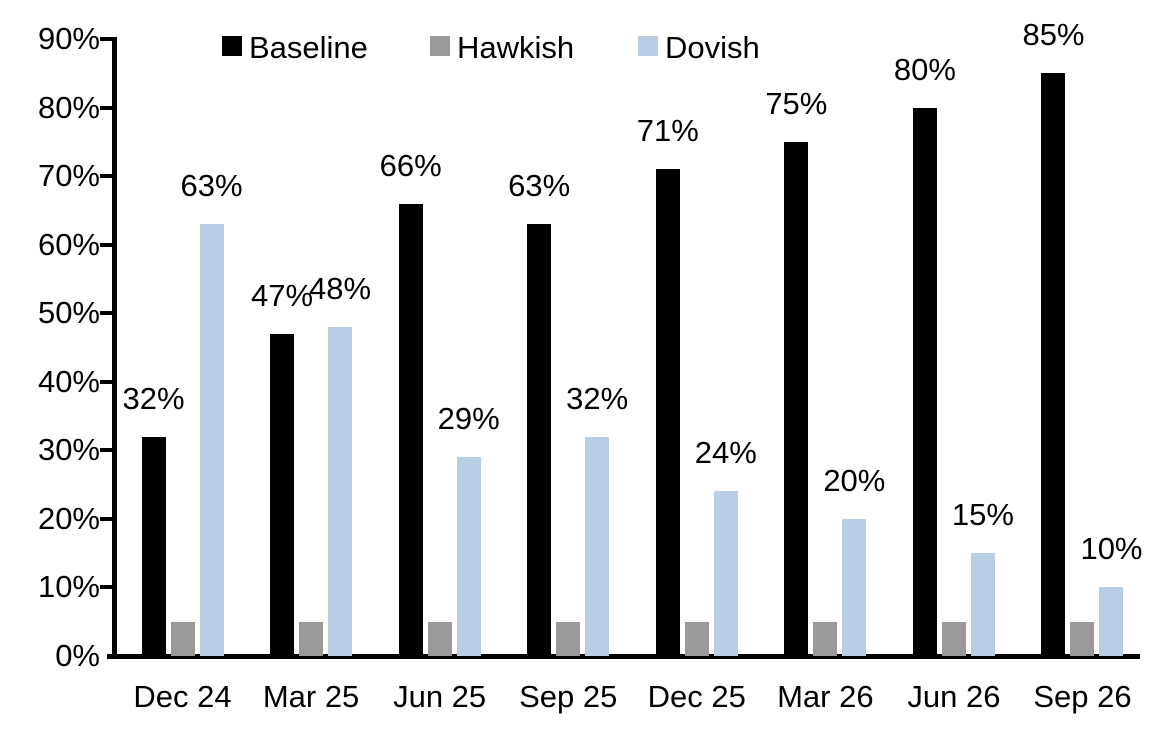 The height and width of the screenshot is (729, 1152). I want to click on bar-value-label-dovish-jun-26: 15%, so click(982, 515).